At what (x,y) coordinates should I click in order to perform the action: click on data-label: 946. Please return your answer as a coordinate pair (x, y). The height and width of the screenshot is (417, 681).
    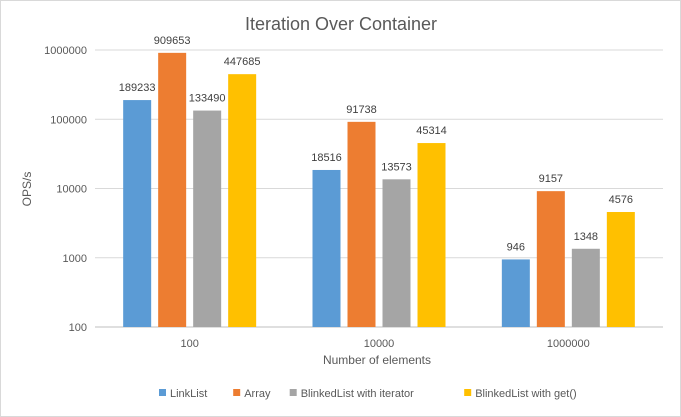
    Looking at the image, I should click on (516, 247).